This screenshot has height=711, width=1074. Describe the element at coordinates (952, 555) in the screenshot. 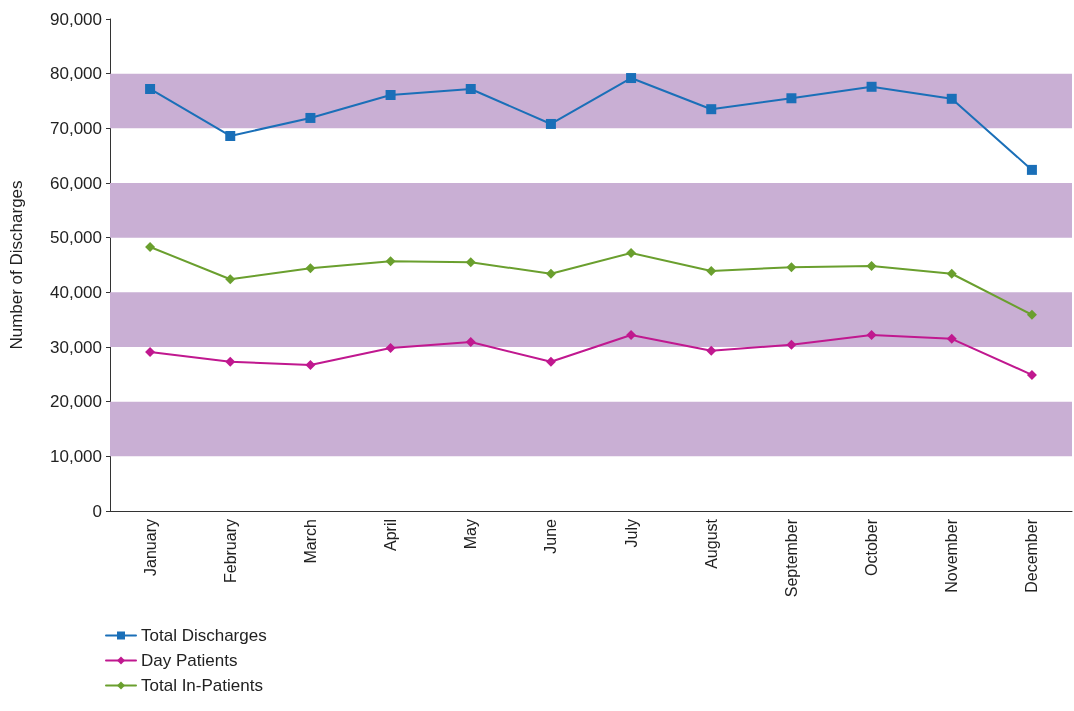

I see `x-tick-label: November` at that location.